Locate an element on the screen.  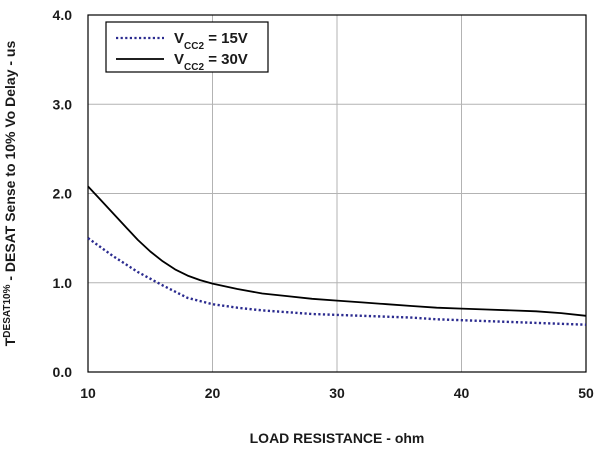
legend-entry-30v-sub: CC2 is located at coordinates (194, 67).